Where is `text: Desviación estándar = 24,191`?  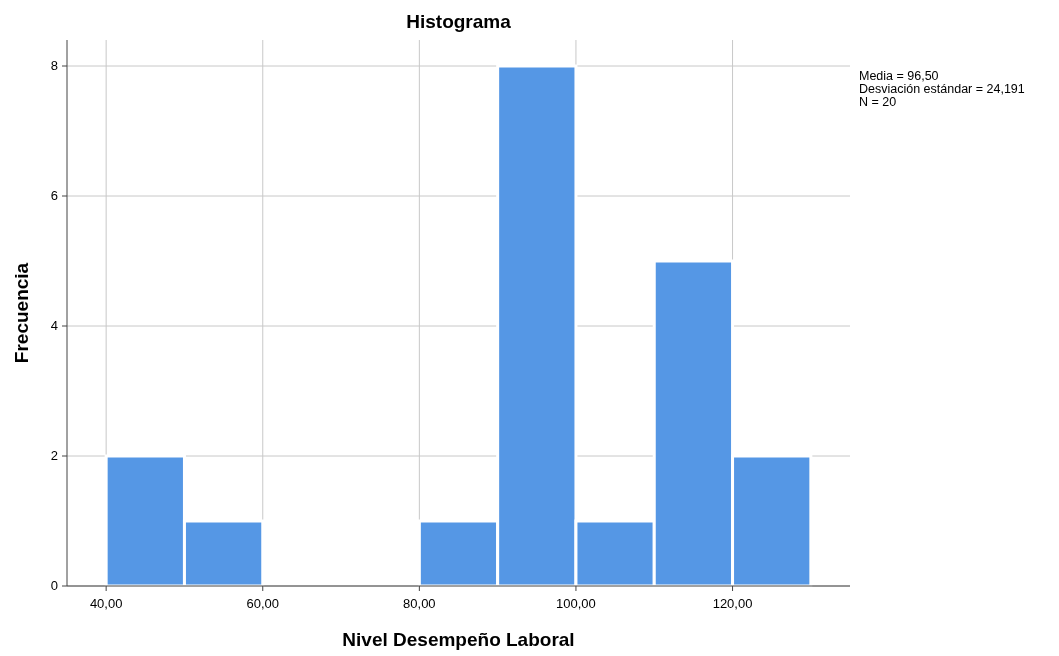
text: Desviación estándar = 24,191 is located at coordinates (942, 89).